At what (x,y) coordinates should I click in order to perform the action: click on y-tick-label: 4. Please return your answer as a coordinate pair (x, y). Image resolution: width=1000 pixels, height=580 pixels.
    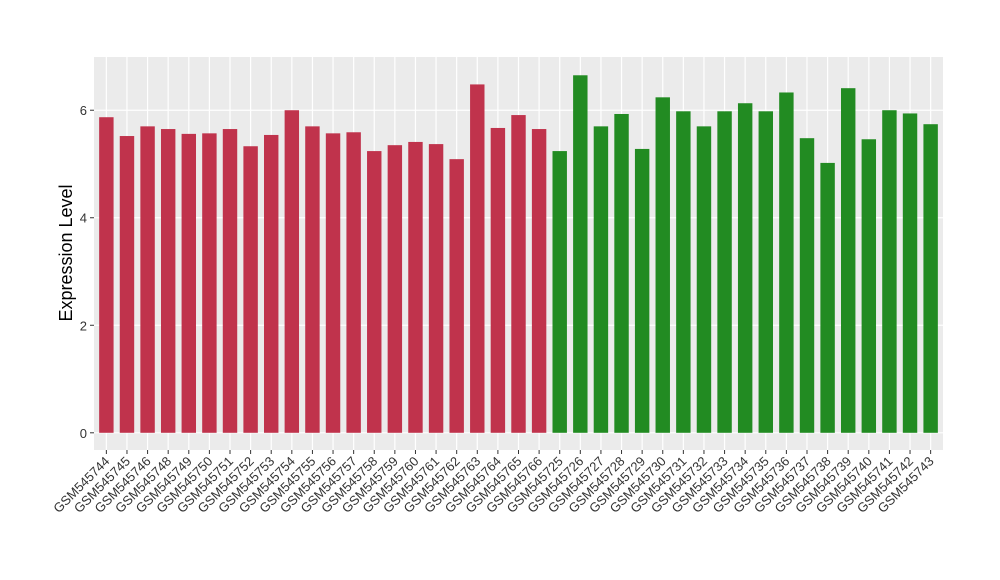
    Looking at the image, I should click on (83, 218).